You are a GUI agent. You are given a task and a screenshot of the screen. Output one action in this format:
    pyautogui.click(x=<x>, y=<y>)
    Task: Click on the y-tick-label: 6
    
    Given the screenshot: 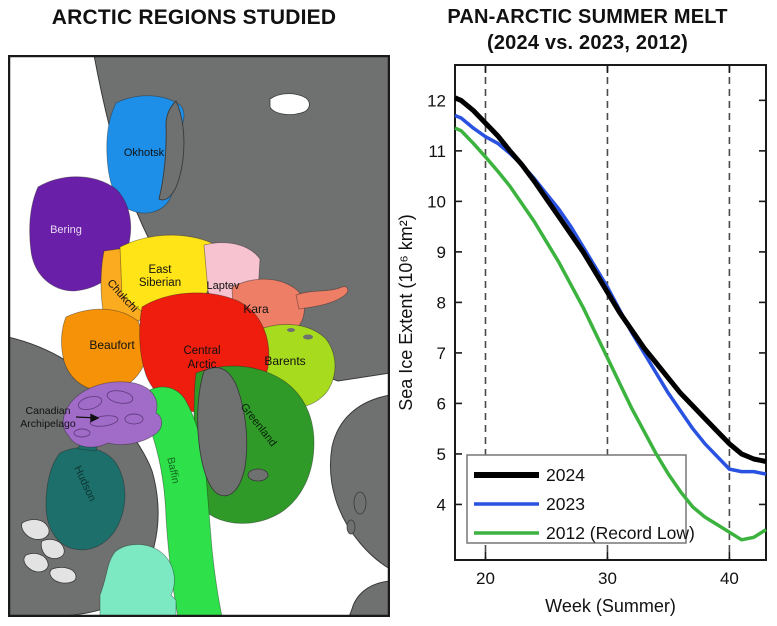 What is the action you would take?
    pyautogui.click(x=441, y=403)
    